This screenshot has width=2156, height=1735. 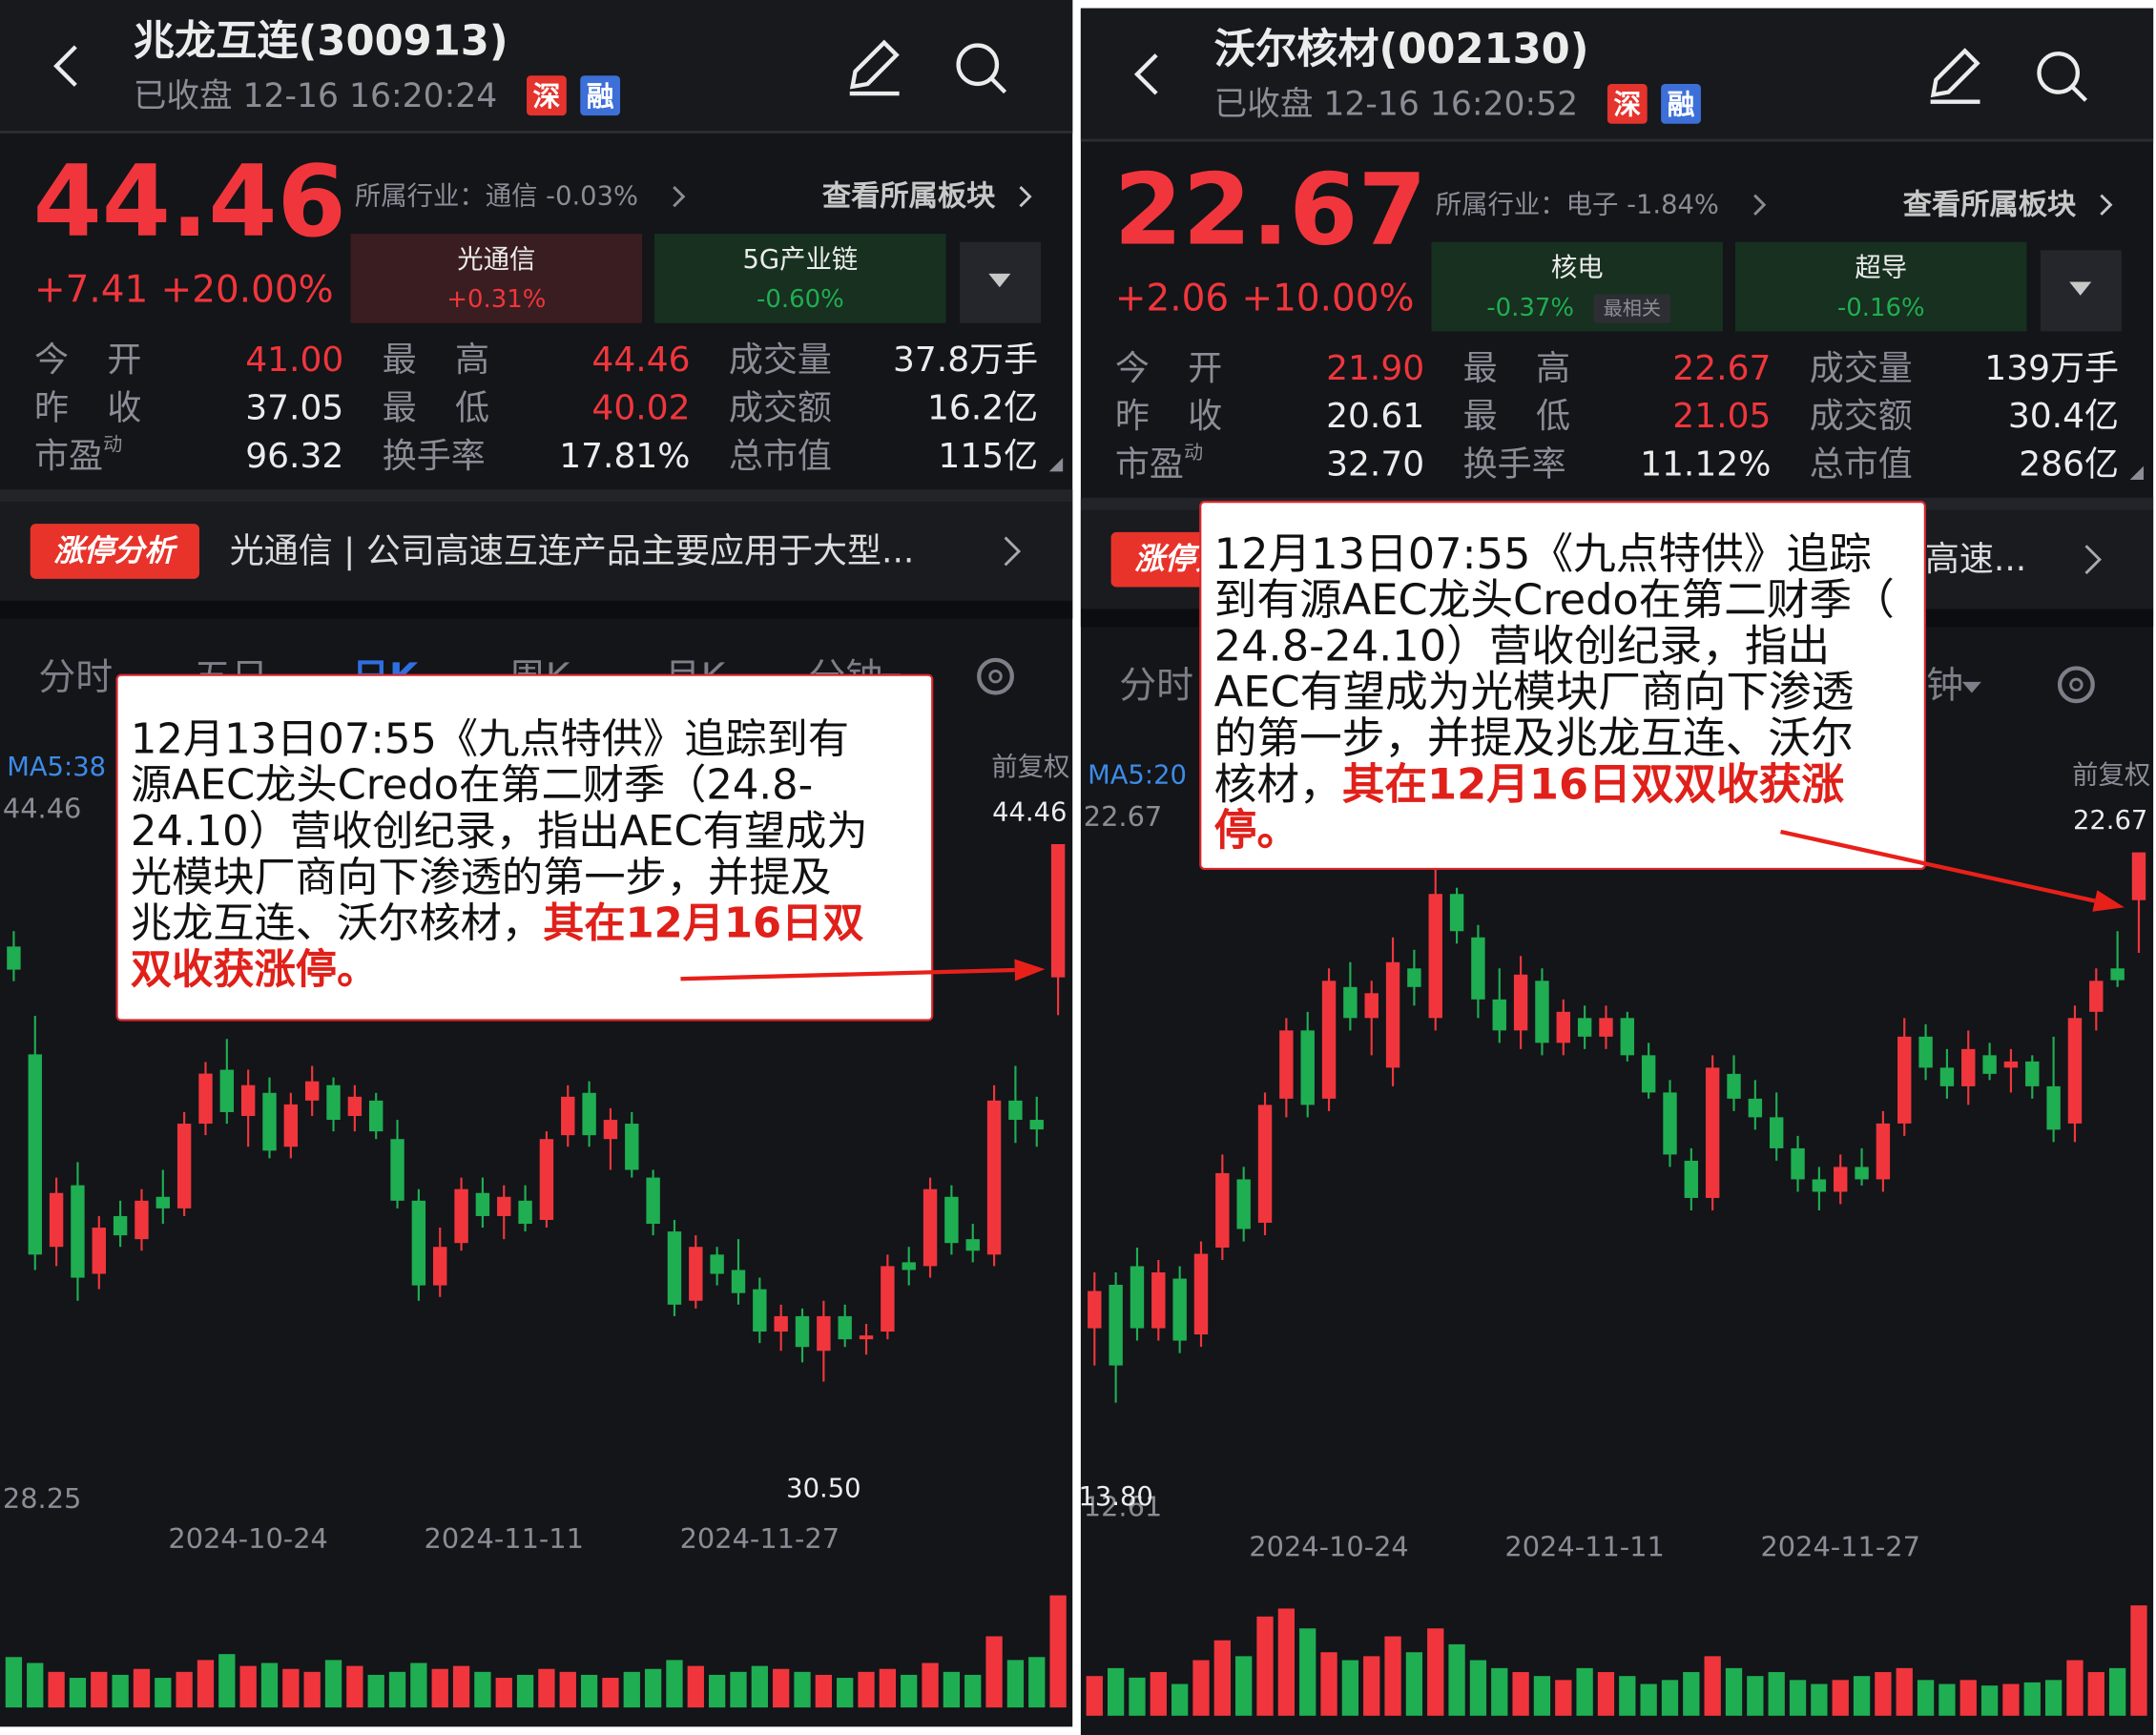 What do you see at coordinates (536, 496) in the screenshot?
I see `section-gap` at bounding box center [536, 496].